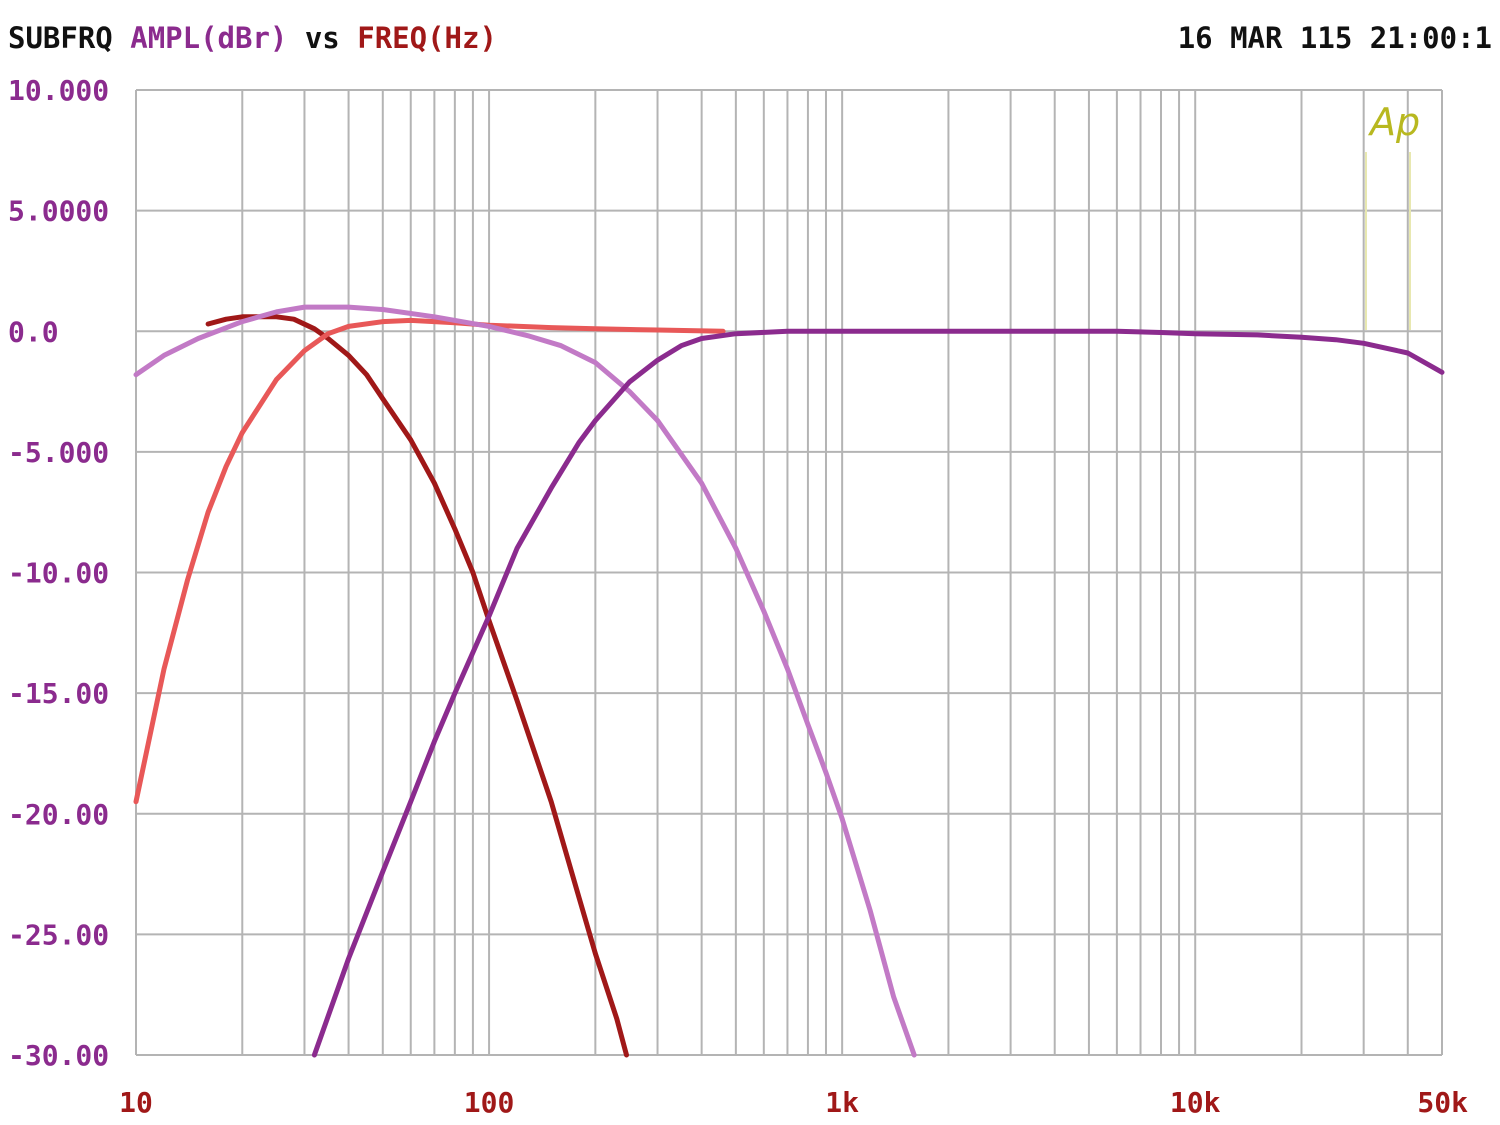 The image size is (1500, 1125). Describe the element at coordinates (58, 90) in the screenshot. I see `y-tick-label: 10.000` at that location.